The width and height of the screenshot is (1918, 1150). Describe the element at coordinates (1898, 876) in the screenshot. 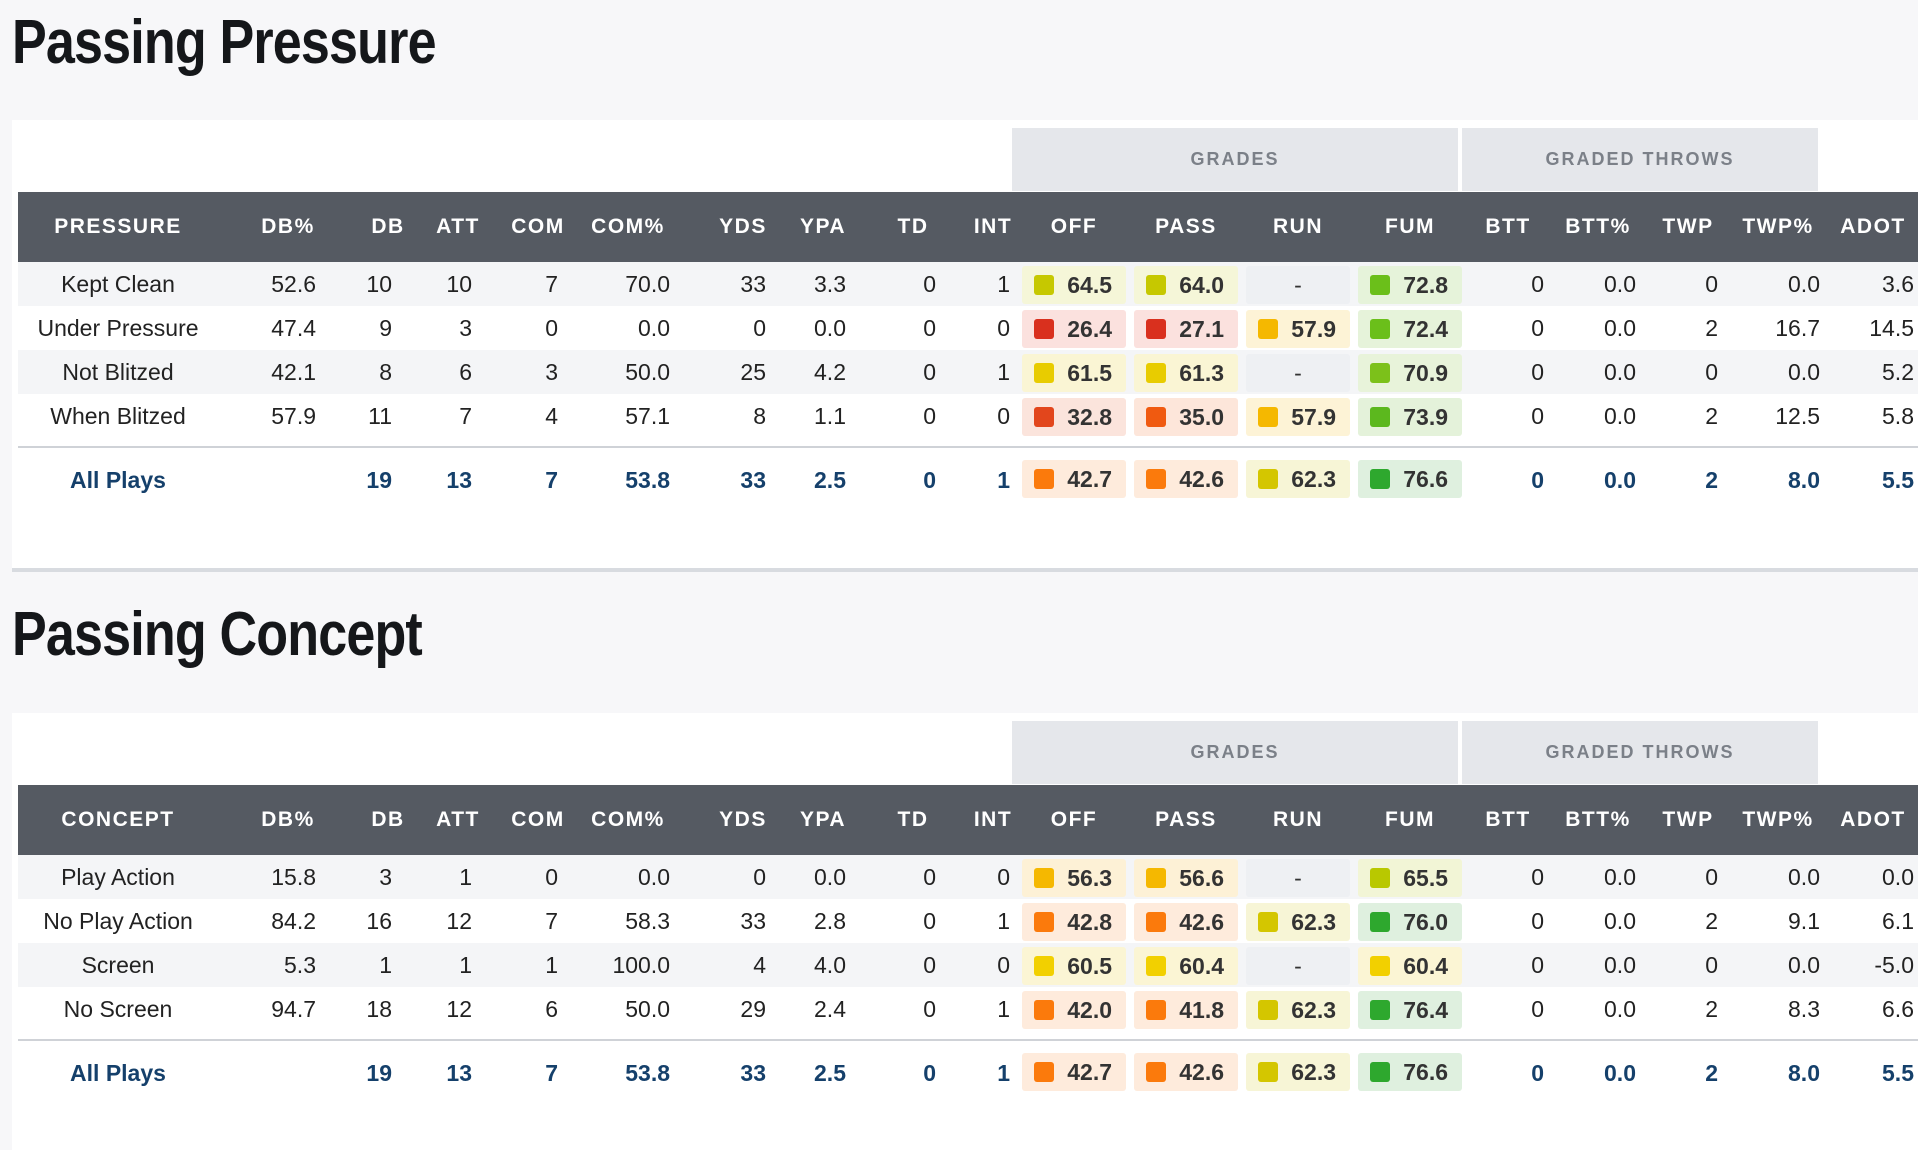

I see `cell-adot: 0.0` at that location.